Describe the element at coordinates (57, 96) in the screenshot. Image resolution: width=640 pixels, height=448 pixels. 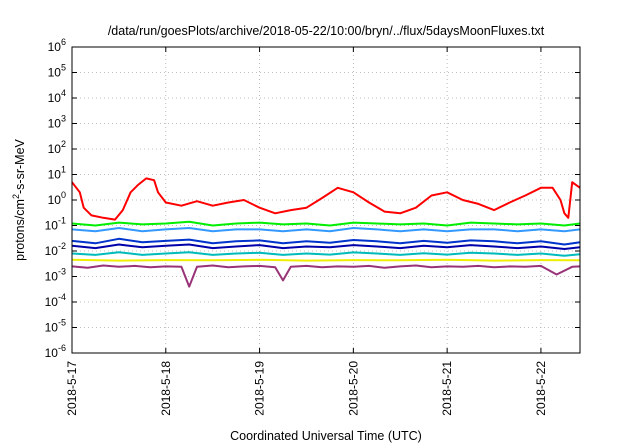
I see `y-tick-label: 10⁴` at that location.